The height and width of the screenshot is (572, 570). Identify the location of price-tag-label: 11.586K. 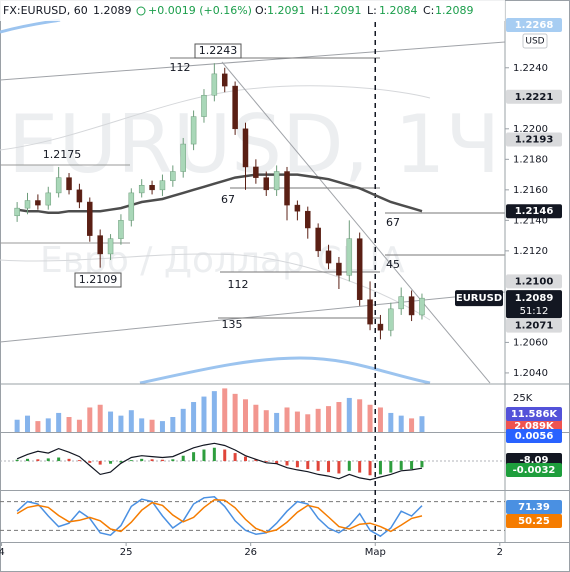
(535, 414).